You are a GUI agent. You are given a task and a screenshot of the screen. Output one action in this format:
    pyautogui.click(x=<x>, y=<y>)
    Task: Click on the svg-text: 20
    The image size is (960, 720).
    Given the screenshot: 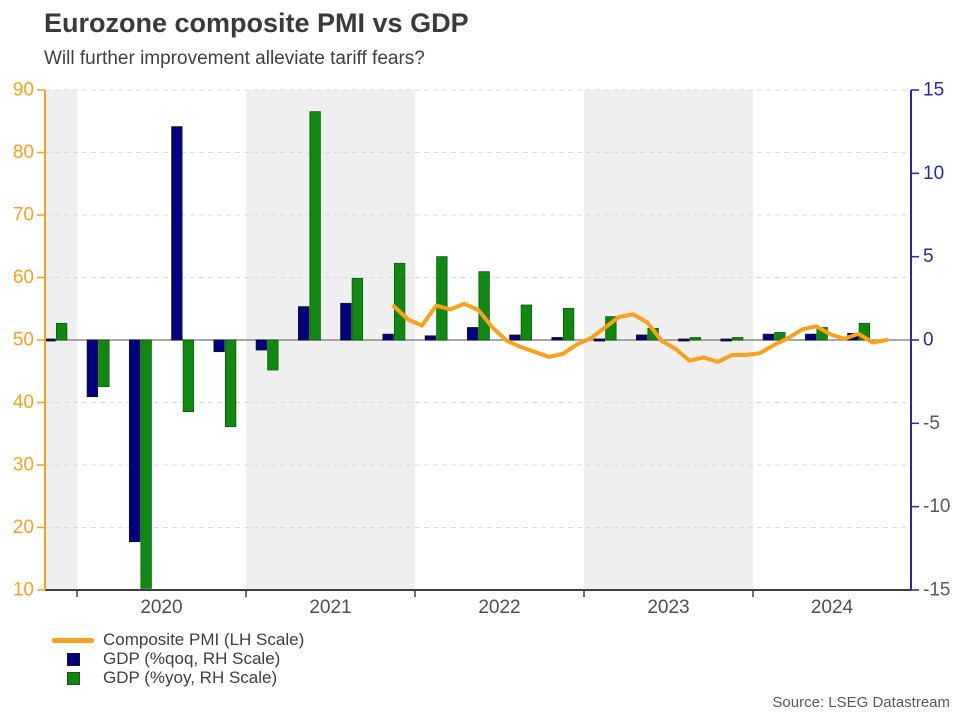 What is the action you would take?
    pyautogui.click(x=23, y=527)
    